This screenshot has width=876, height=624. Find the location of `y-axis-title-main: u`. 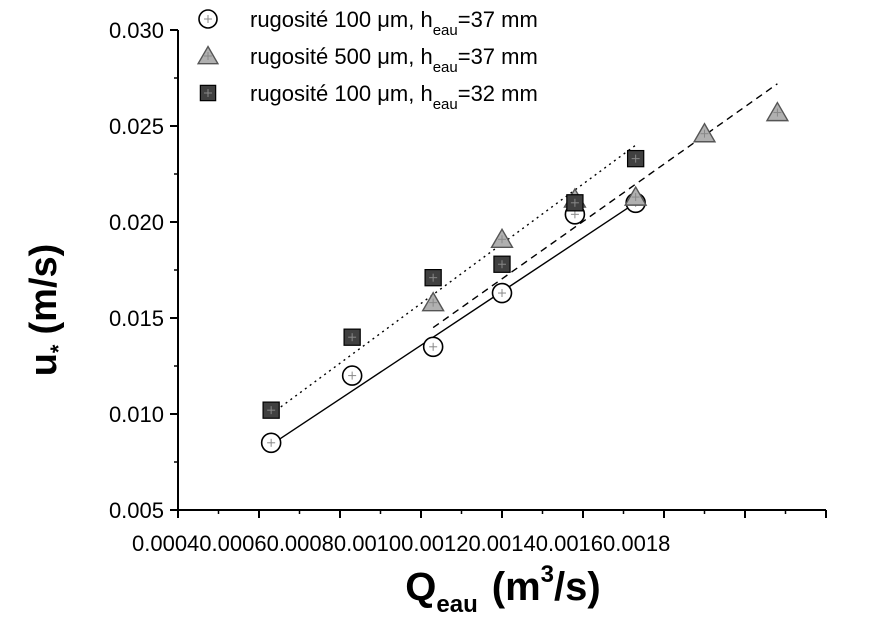

y-axis-title-main: u is located at coordinates (44, 364).